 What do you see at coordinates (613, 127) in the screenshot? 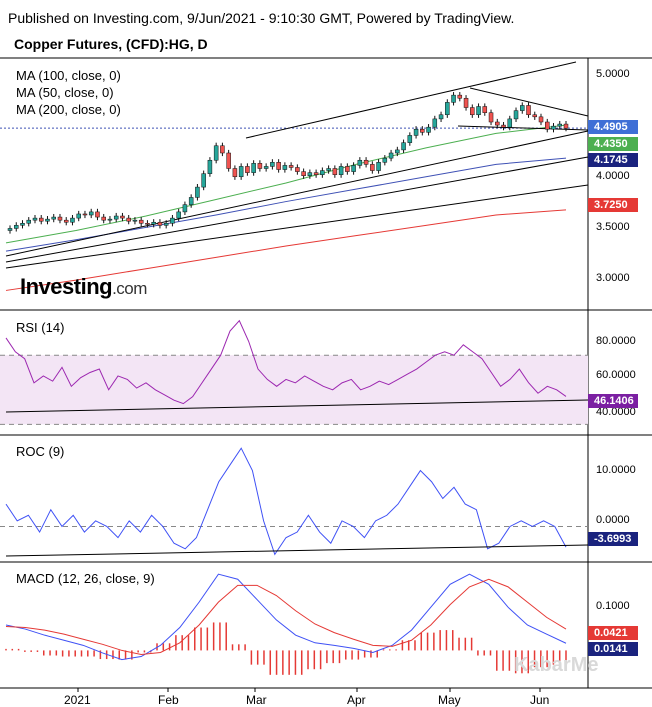
I see `last-price-badge: 4.4905` at bounding box center [613, 127].